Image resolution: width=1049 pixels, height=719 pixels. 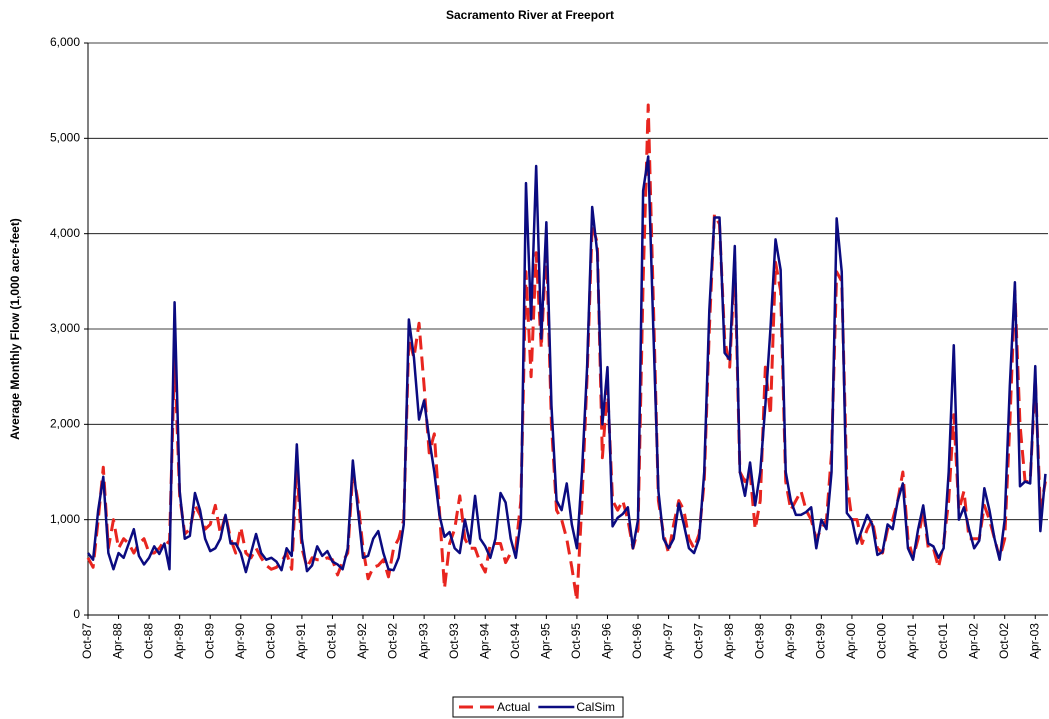 What do you see at coordinates (332, 641) in the screenshot?
I see `x-tick-label: Oct-91` at bounding box center [332, 641].